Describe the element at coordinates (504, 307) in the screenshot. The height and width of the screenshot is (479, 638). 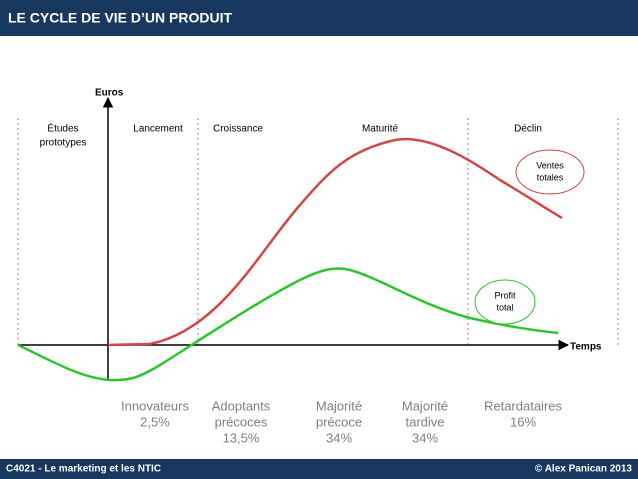
I see `callout-label: total` at that location.